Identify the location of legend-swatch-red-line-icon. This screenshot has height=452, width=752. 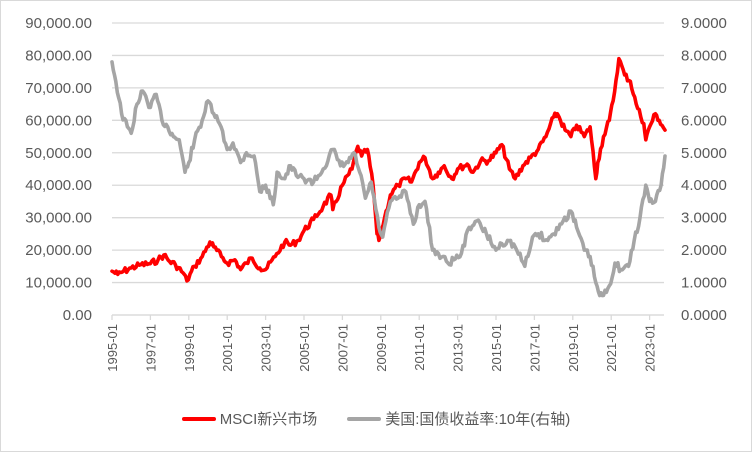
(198, 418).